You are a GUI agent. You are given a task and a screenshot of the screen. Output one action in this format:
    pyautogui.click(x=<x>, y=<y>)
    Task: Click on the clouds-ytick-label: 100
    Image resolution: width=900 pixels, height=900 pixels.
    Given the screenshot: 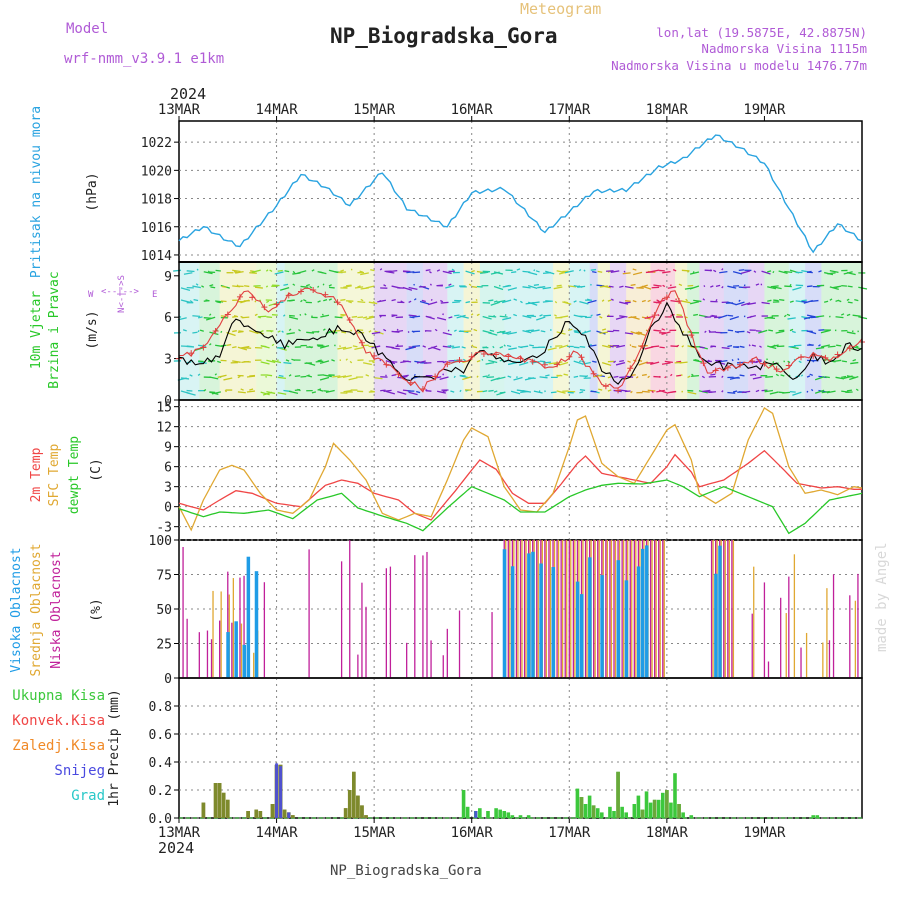 What is the action you would take?
    pyautogui.click(x=160, y=541)
    